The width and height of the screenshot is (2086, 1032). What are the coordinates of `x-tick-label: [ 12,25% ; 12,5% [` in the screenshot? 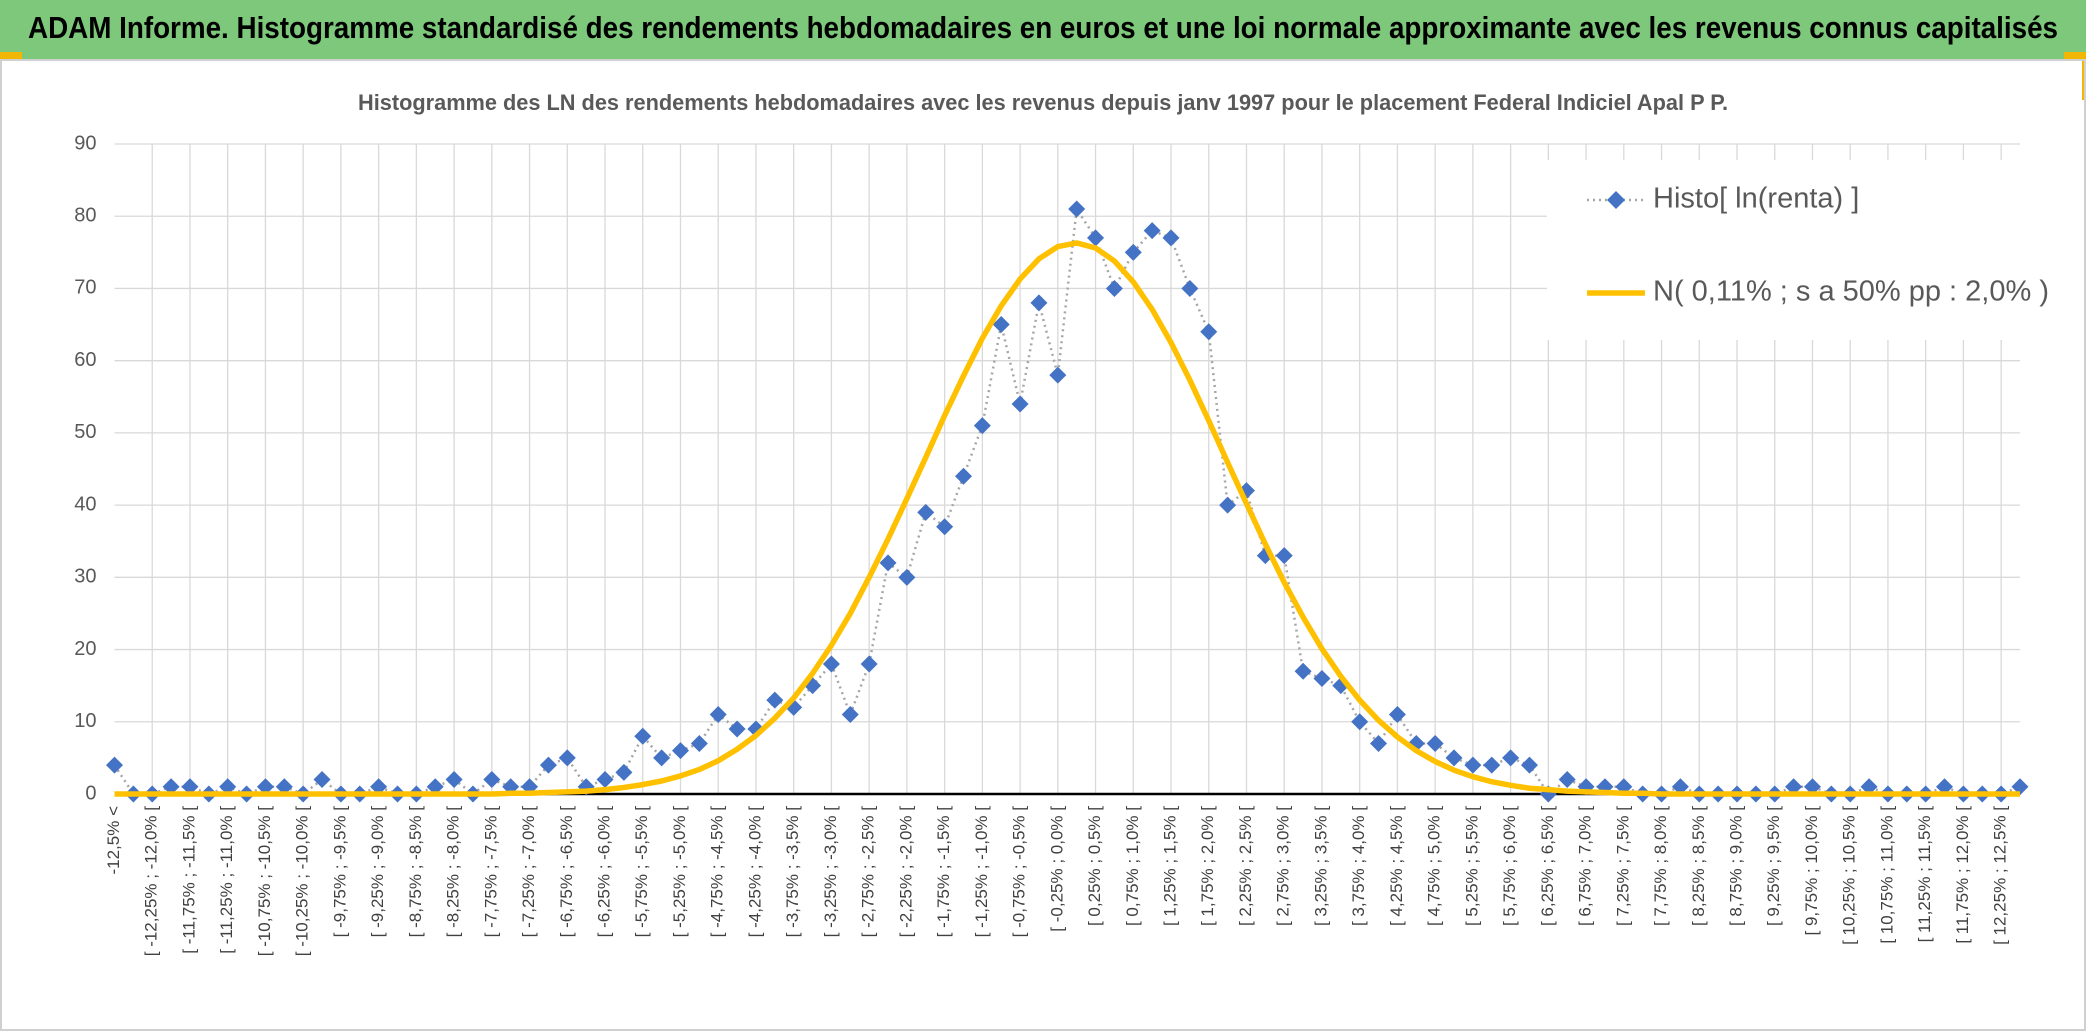 It's located at (2000, 875).